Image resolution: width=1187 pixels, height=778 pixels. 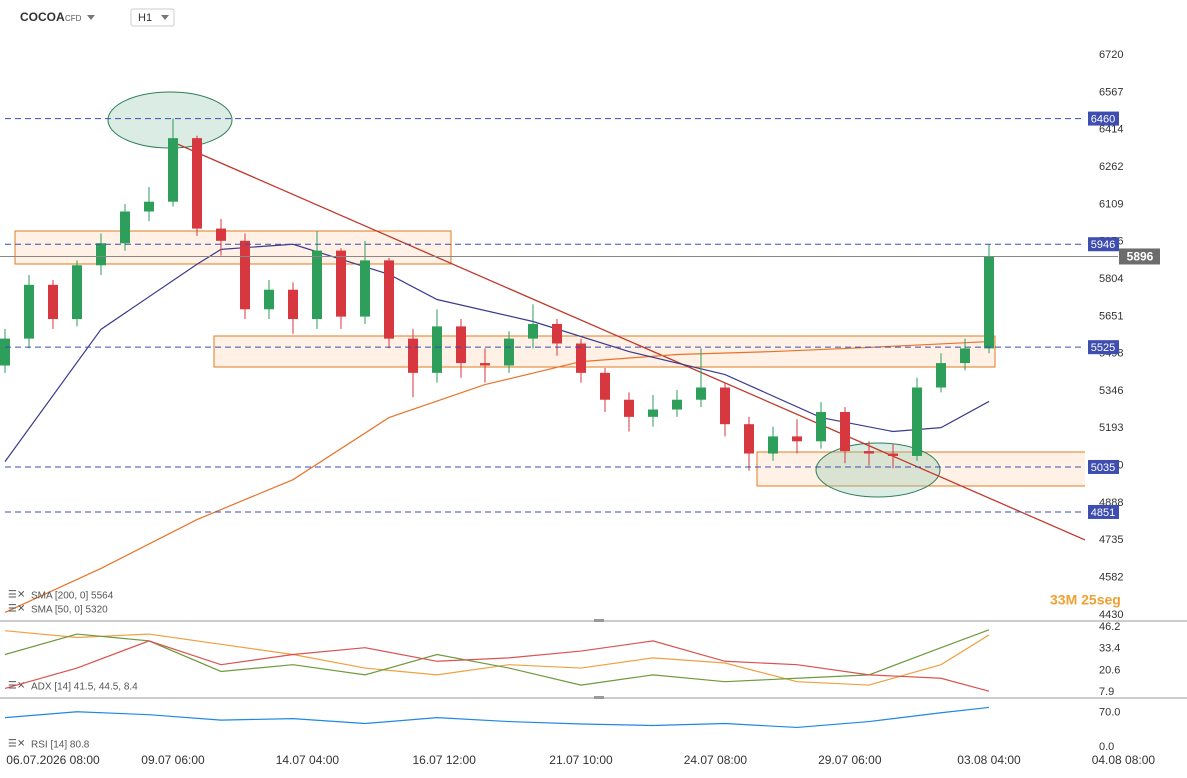 What do you see at coordinates (581, 760) in the screenshot?
I see `x-tick-label: 21.07 10:00` at bounding box center [581, 760].